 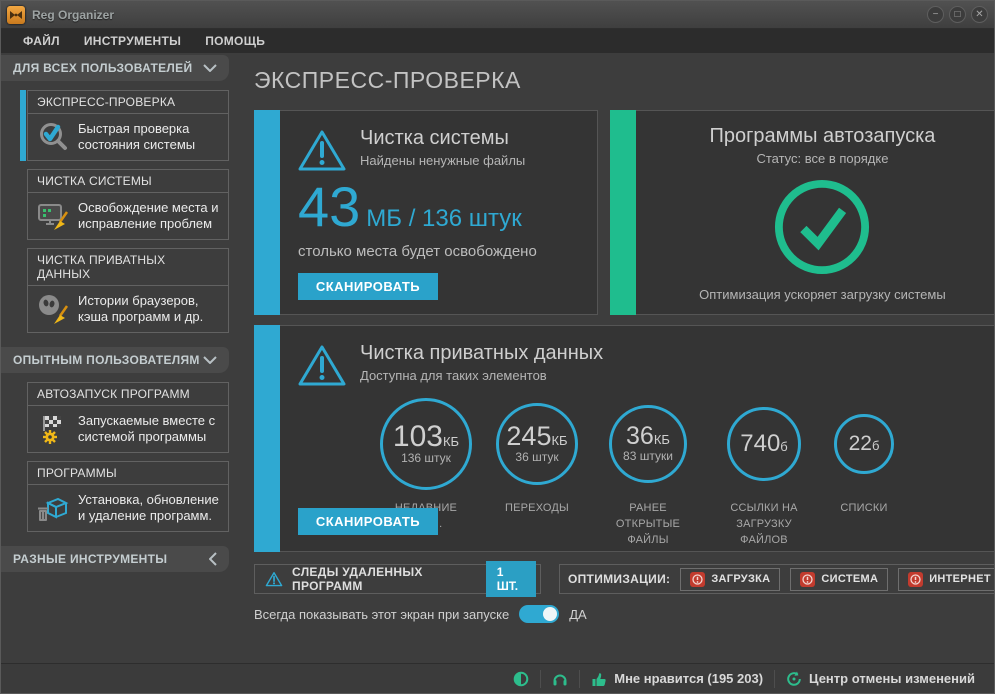 What do you see at coordinates (53, 217) in the screenshot?
I see `monitor-broom-icon` at bounding box center [53, 217].